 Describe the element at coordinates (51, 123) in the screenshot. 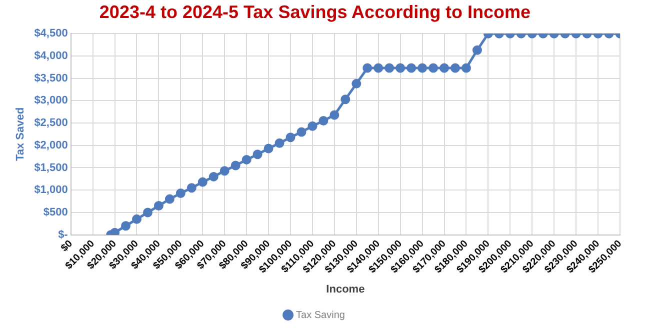

I see `y-tick-label: $2,500` at that location.